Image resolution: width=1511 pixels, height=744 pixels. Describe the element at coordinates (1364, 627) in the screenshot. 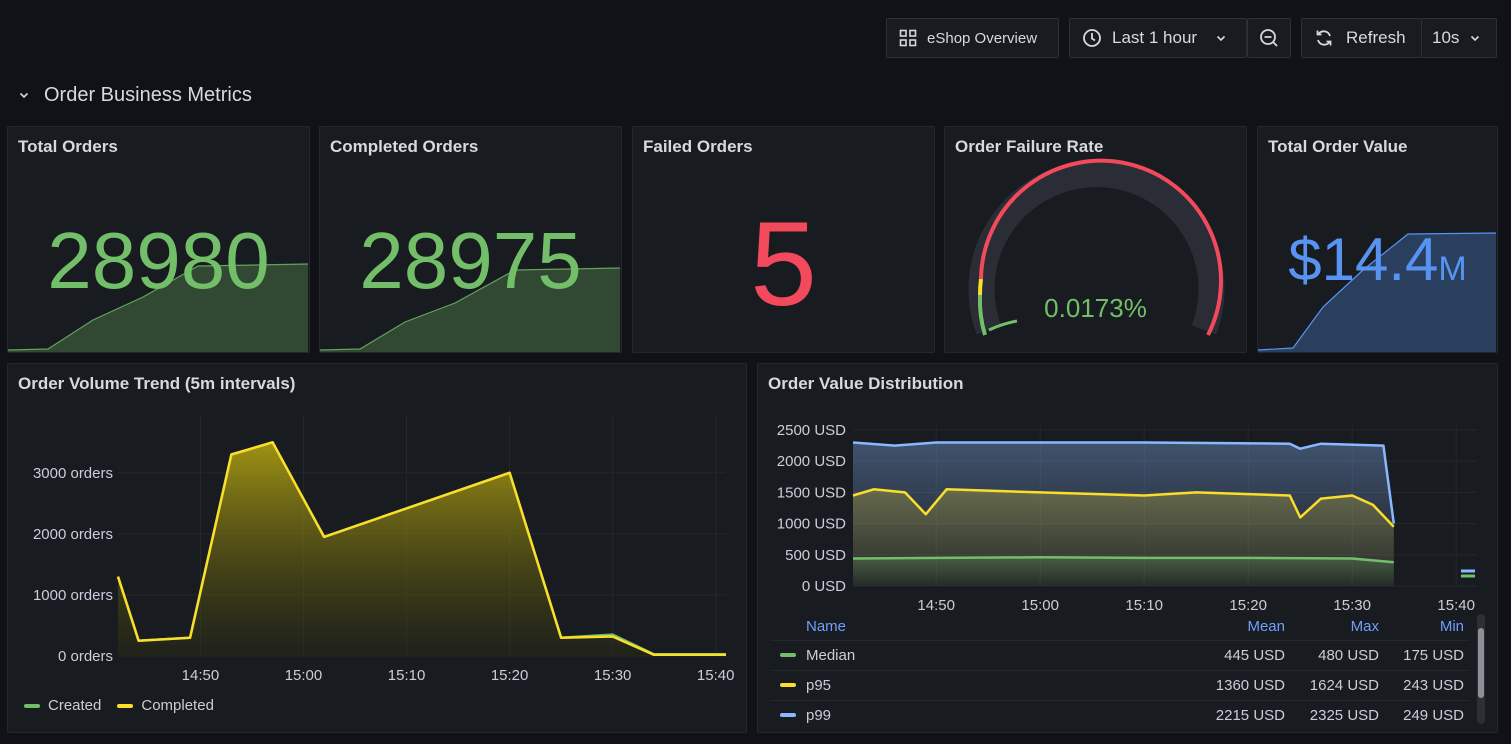

I see `column-header-max: Max` at that location.